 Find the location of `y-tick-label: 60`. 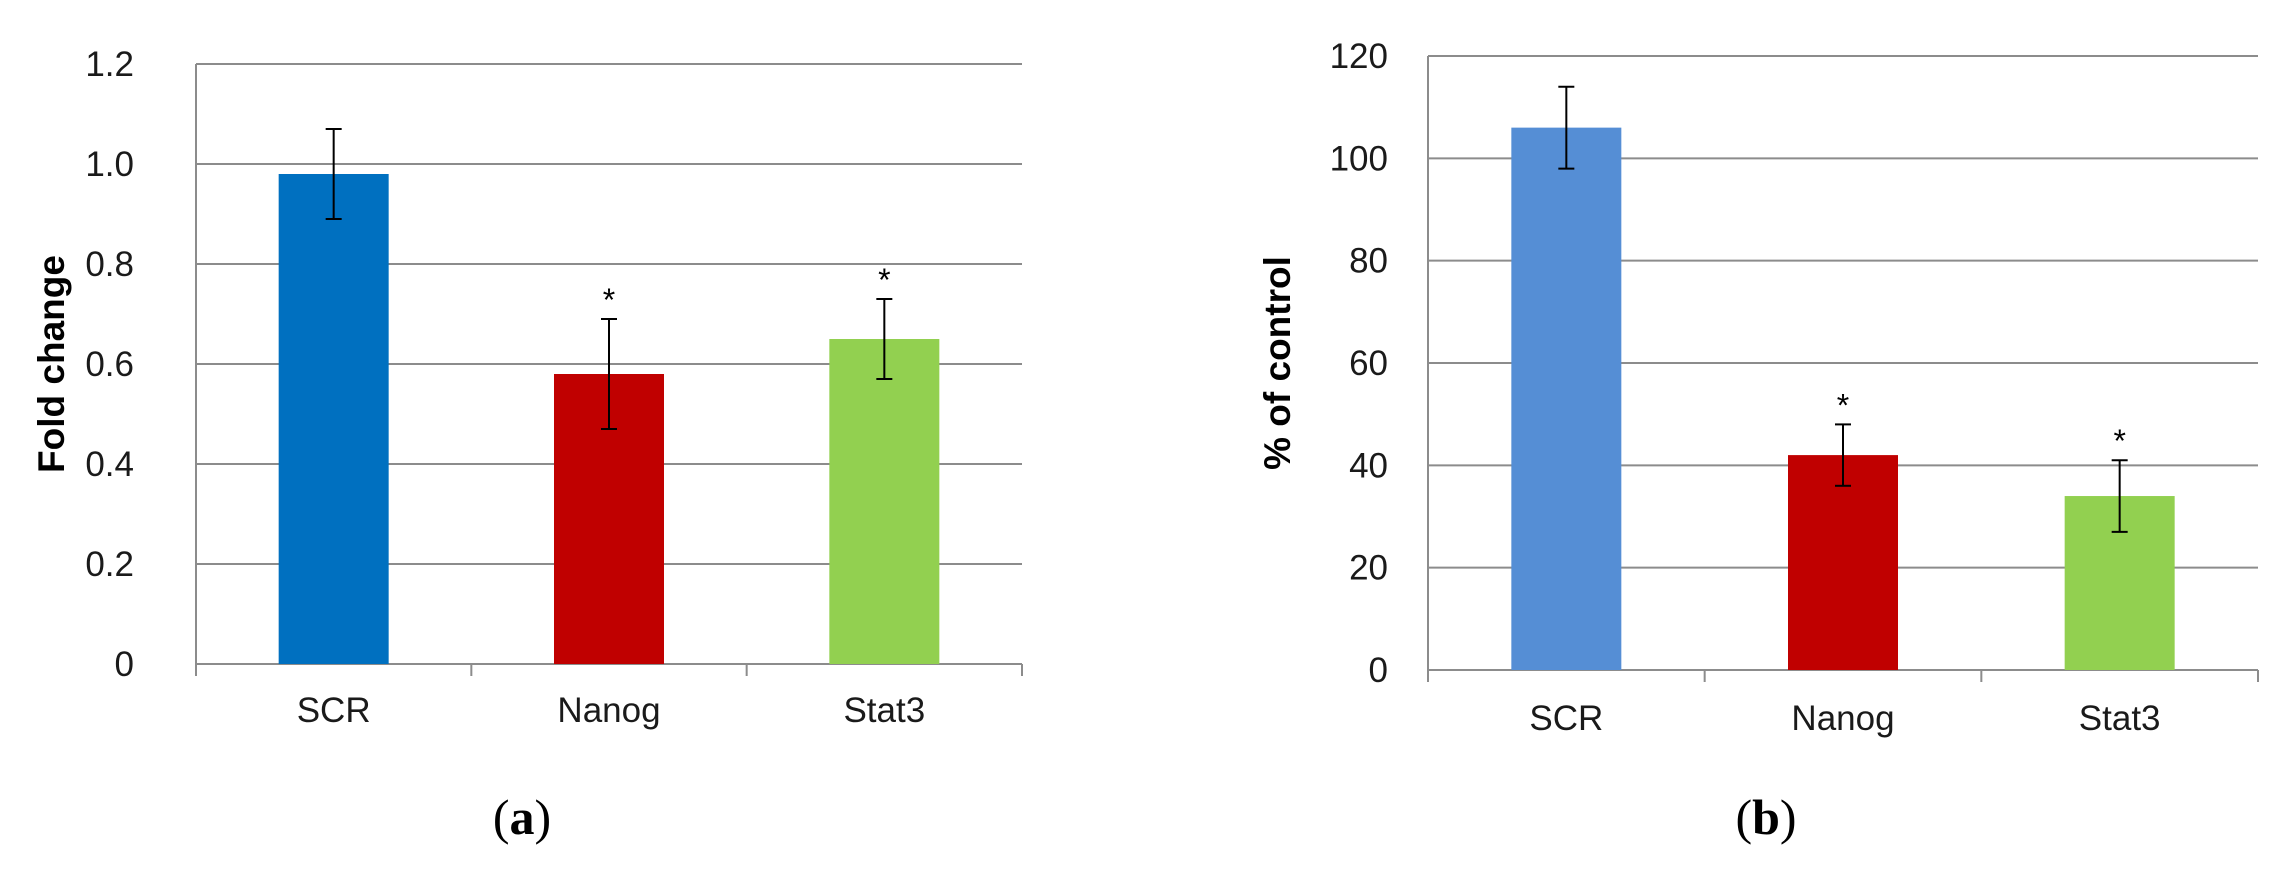

y-tick-label: 60 is located at coordinates (1368, 363).